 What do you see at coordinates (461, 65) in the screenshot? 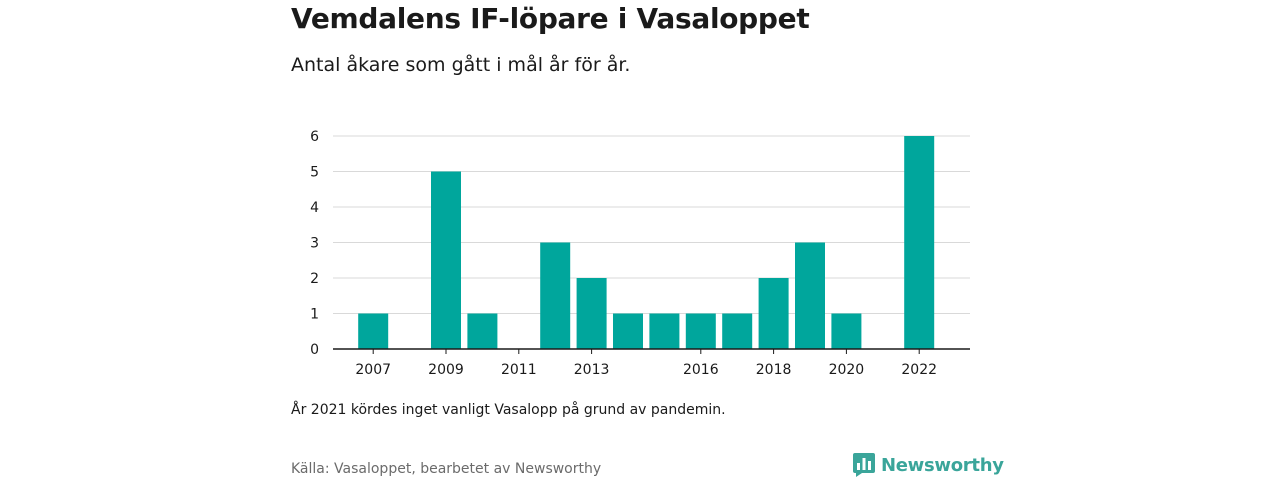
I see `chart-subtitle: Antal åkare som gått i mål år för år.` at bounding box center [461, 65].